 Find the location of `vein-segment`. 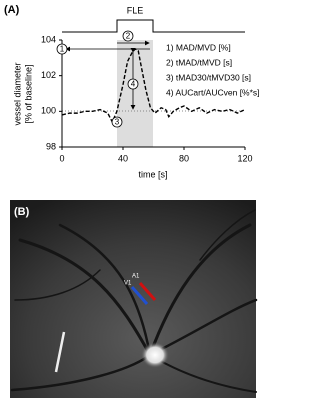

vein-segment is located at coordinates (139, 295).